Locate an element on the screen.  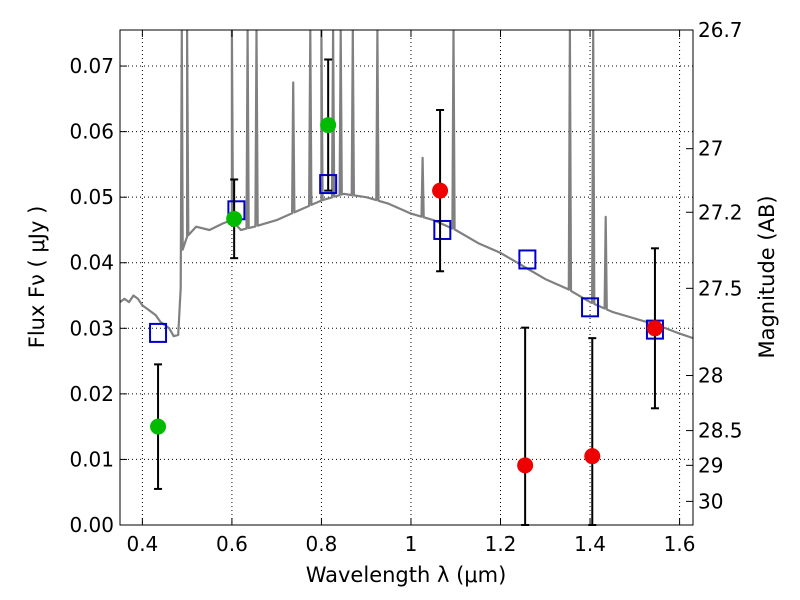
y-tick-label: 0.00 is located at coordinates (91, 525).